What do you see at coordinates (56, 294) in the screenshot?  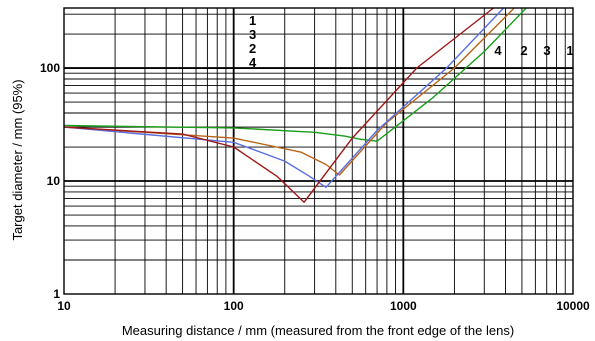 I see `y-tick-label: 1` at bounding box center [56, 294].